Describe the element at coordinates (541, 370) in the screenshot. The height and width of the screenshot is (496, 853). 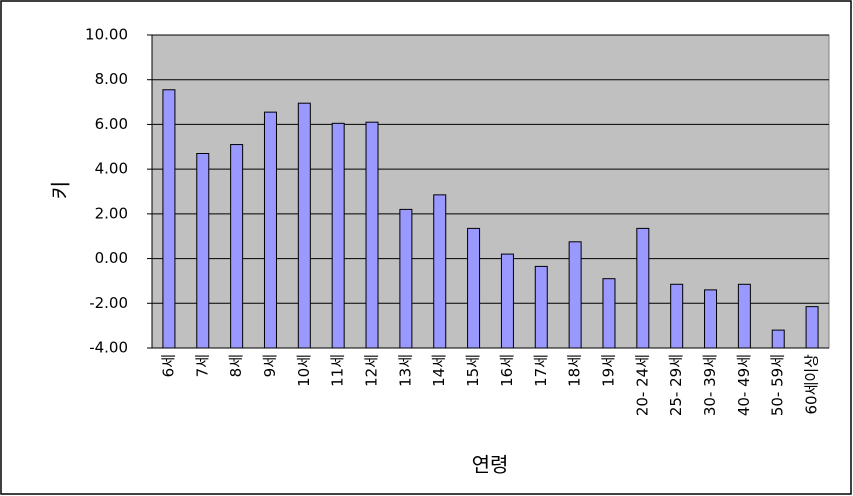
I see `x-tick-label: 17세` at that location.